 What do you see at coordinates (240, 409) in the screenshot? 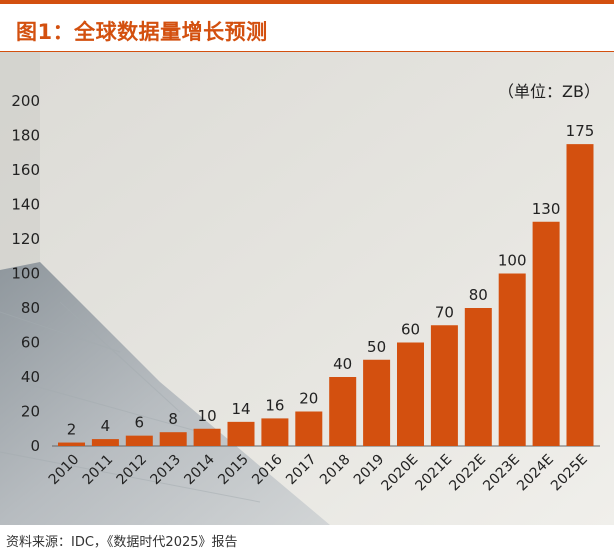
I see `data-label: 14` at bounding box center [240, 409].